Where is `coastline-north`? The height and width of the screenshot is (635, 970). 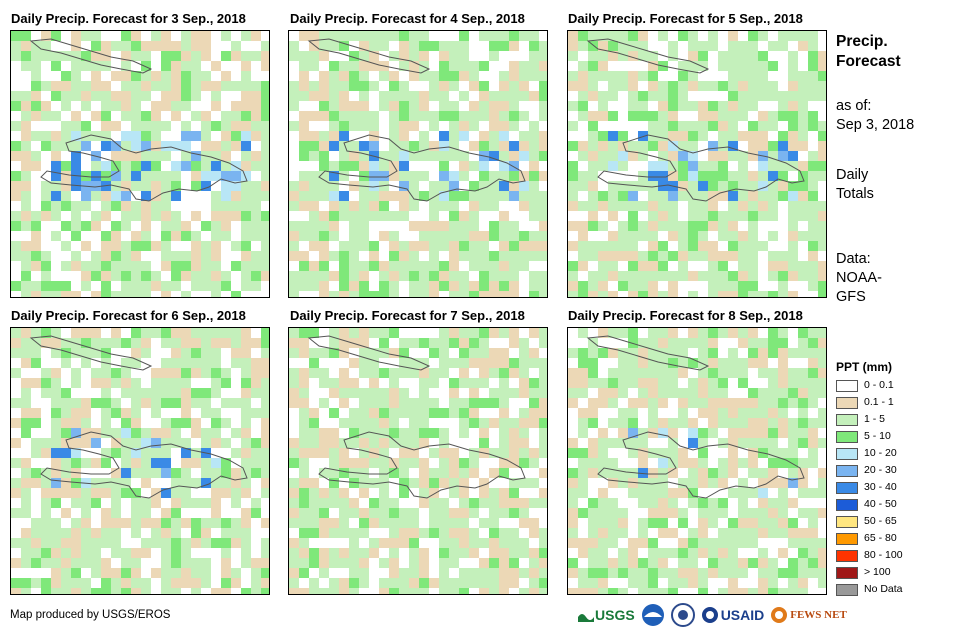
coastline-north is located at coordinates (369, 353).